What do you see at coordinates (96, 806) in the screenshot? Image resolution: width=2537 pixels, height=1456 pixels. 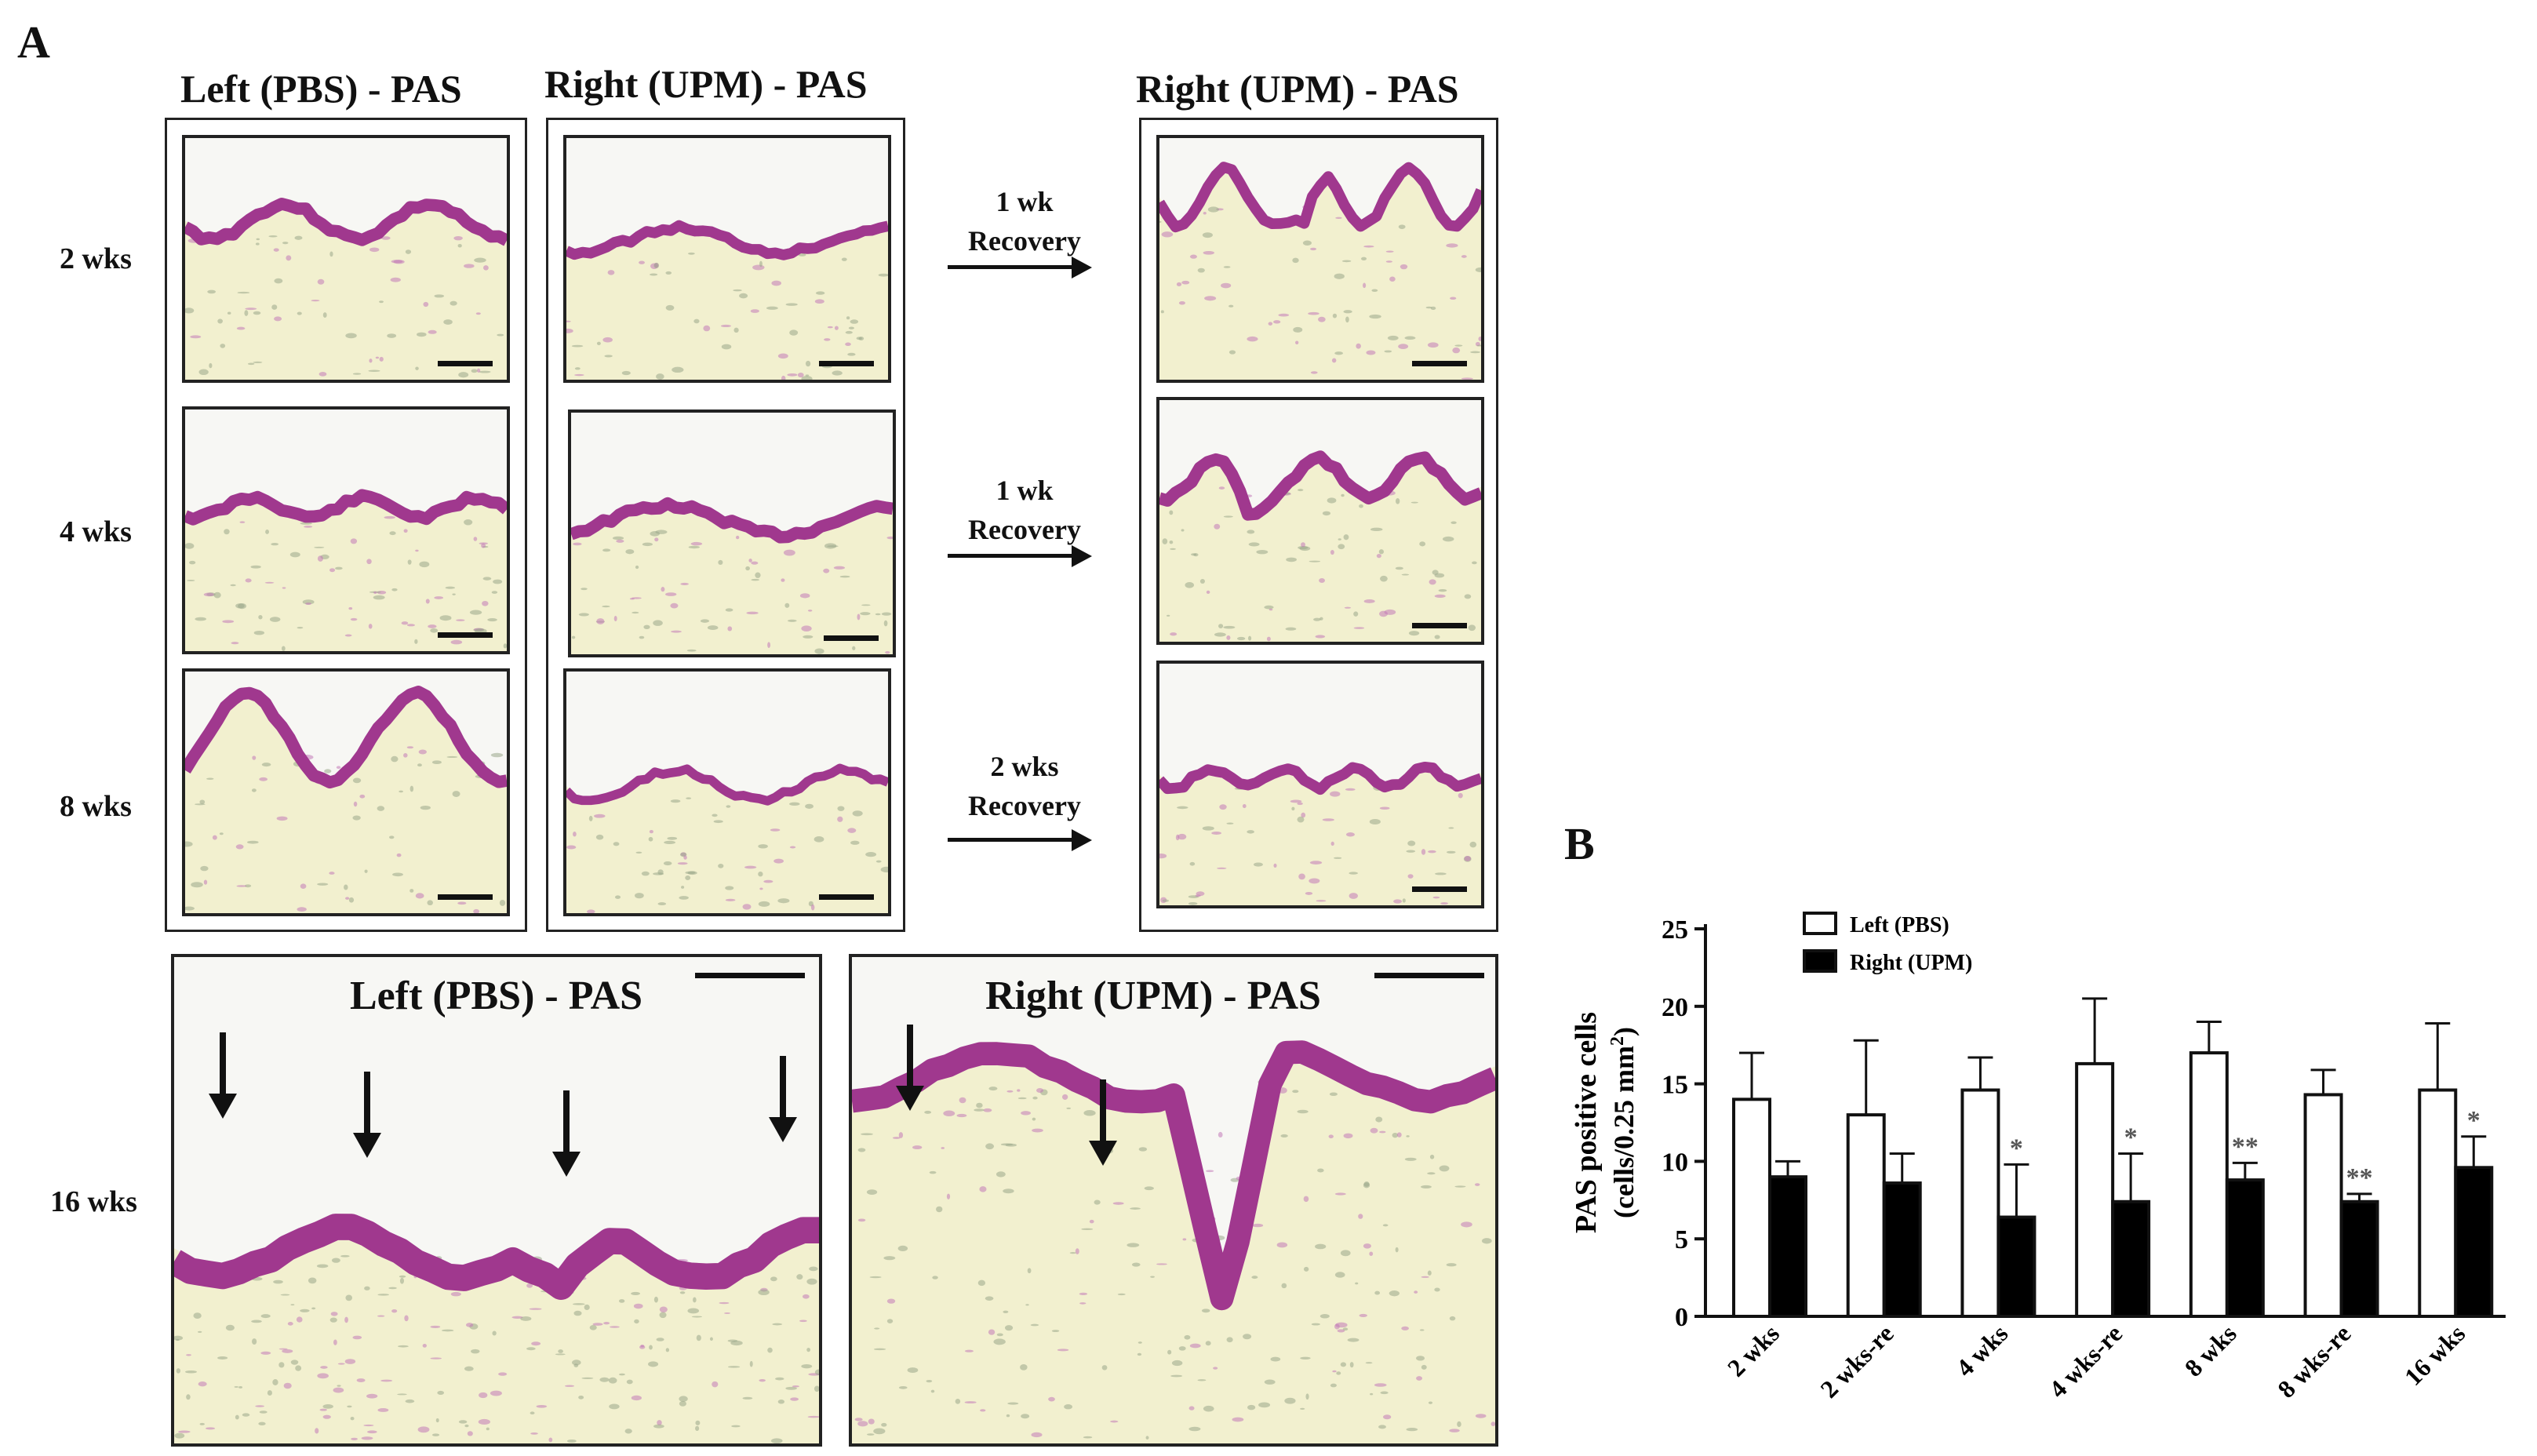 I see `row-label-8wks: 8 wks` at bounding box center [96, 806].